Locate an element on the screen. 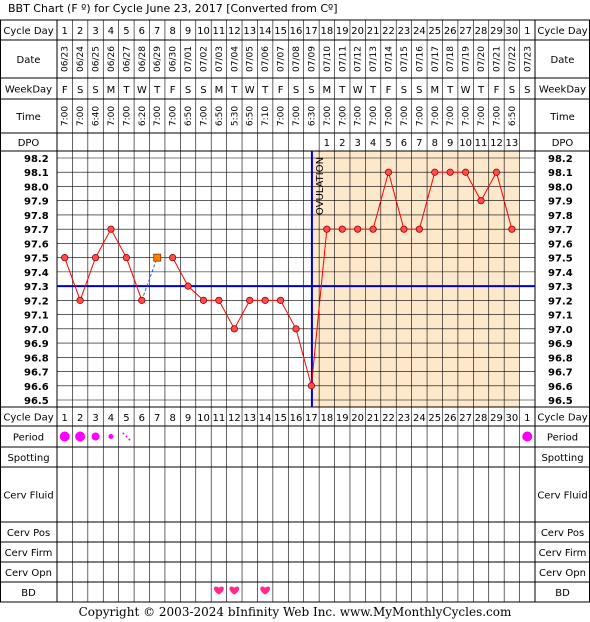 This screenshot has height=622, width=590. row-label-right-time: Time is located at coordinates (561, 117).